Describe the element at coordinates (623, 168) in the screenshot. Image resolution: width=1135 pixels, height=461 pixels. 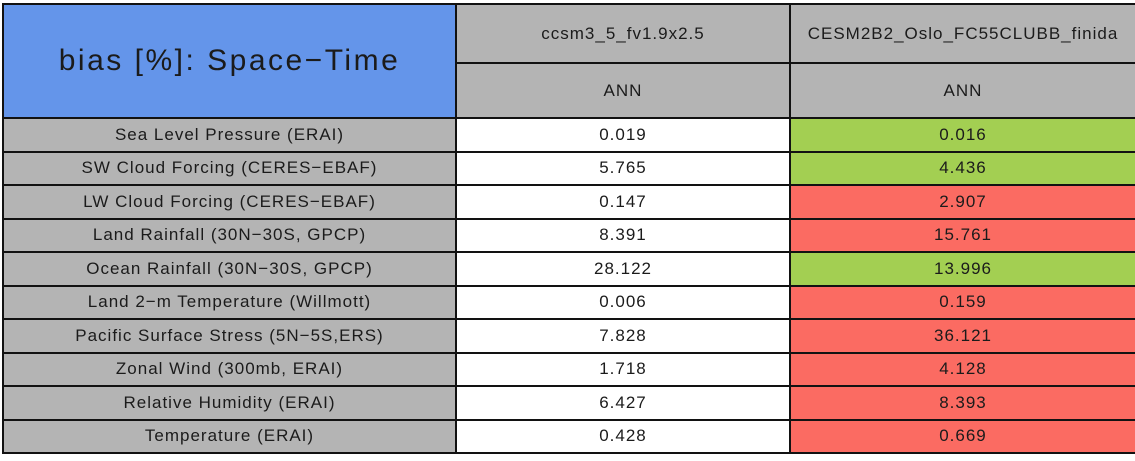
I see `value-cell: 5.765` at that location.